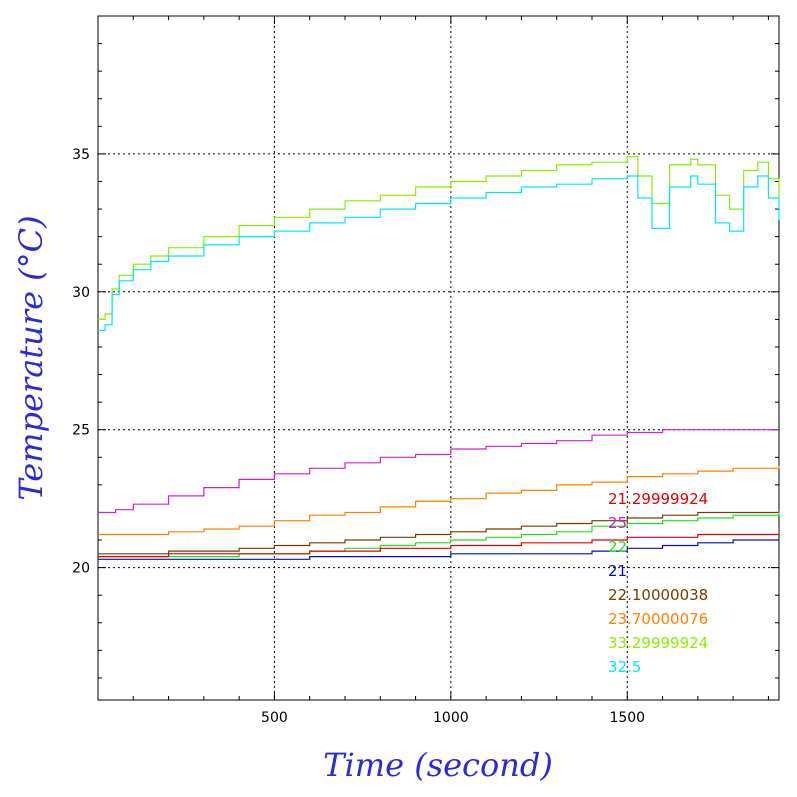 The height and width of the screenshot is (797, 797). Describe the element at coordinates (624, 667) in the screenshot. I see `legend-entry: 32.5` at that location.